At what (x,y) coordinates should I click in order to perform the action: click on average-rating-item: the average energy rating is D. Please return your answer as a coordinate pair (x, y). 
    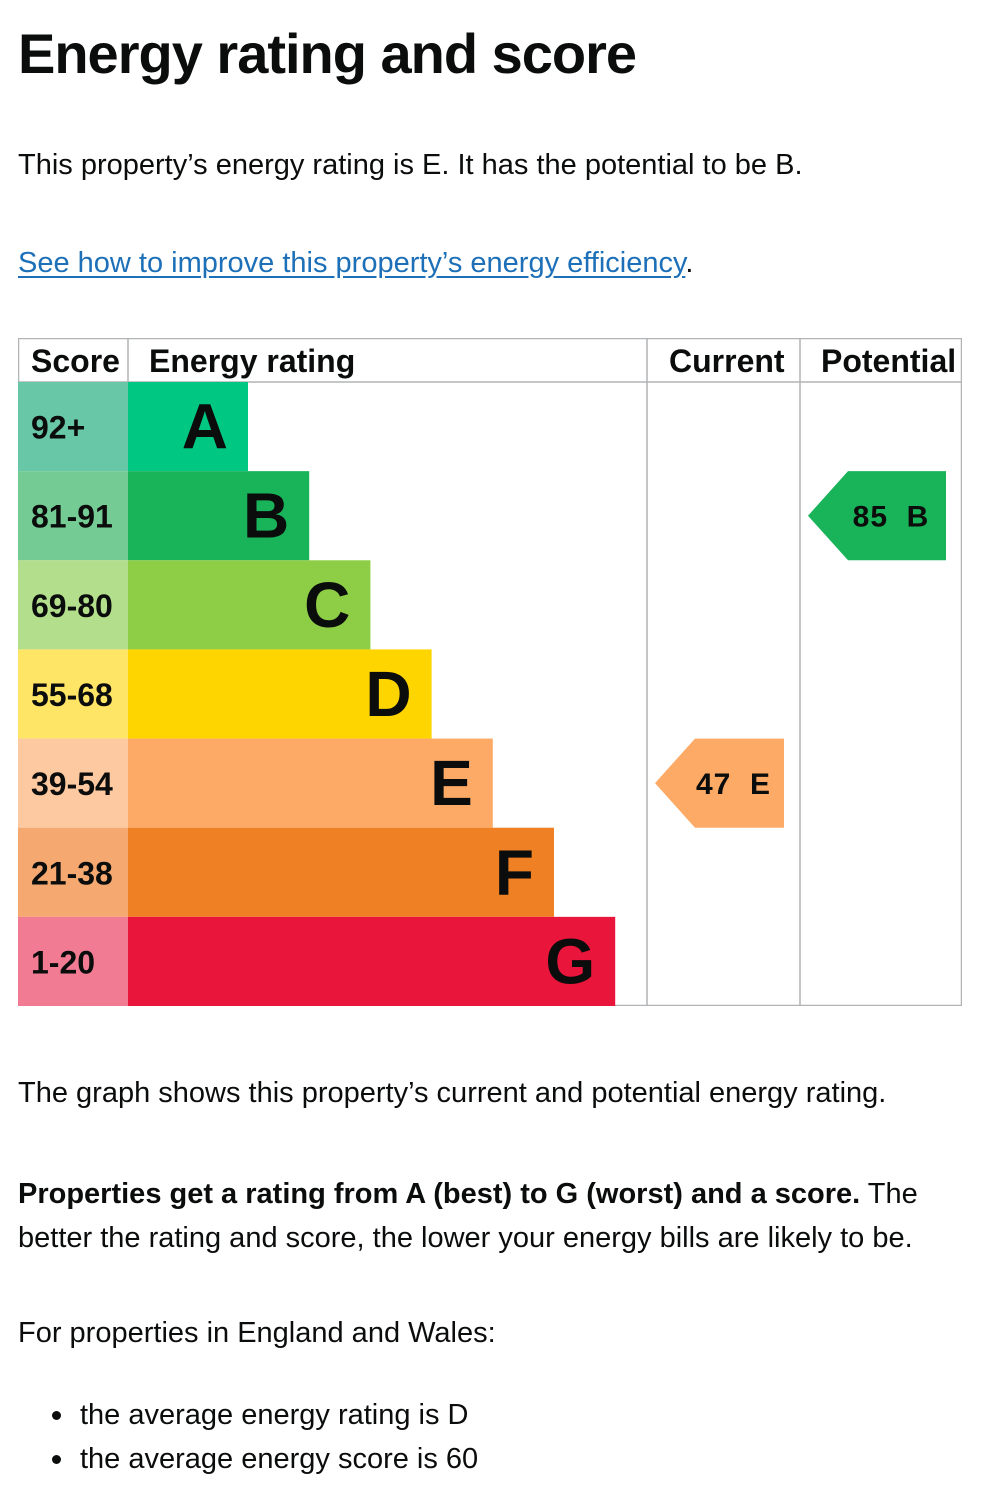
    Looking at the image, I should click on (263, 1415).